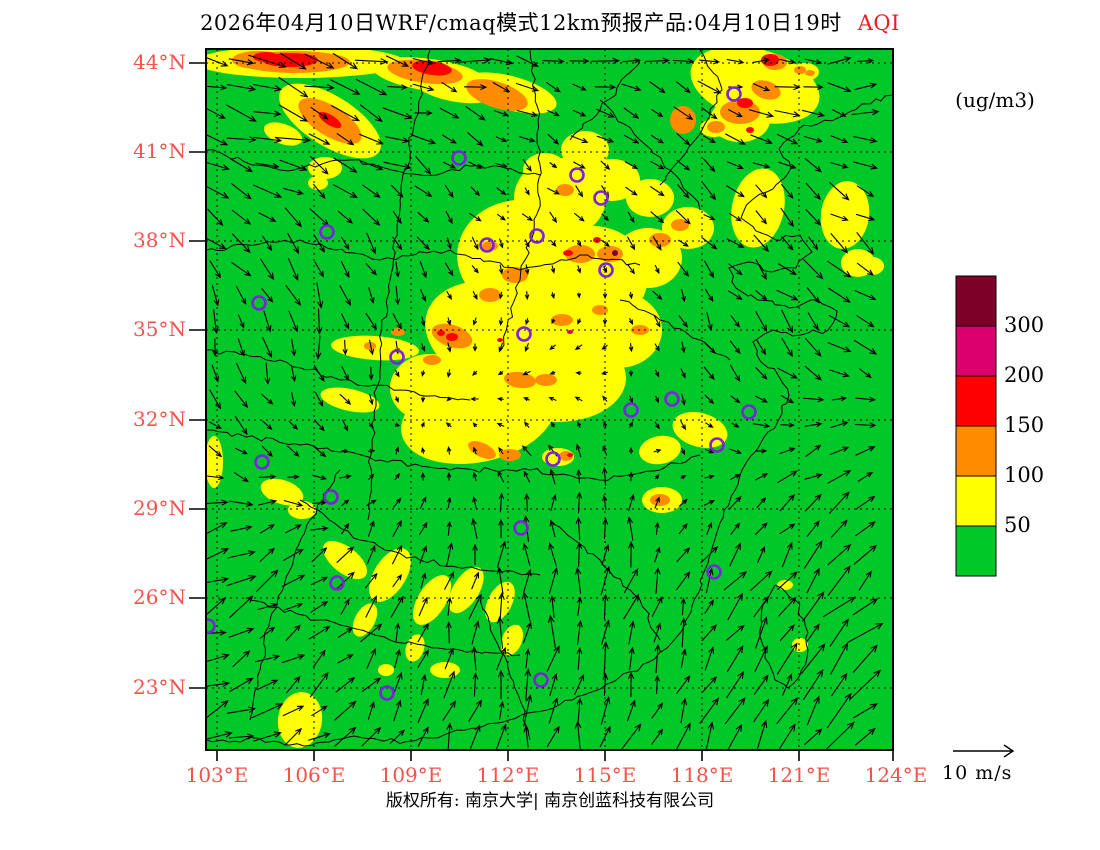  Describe the element at coordinates (896, 775) in the screenshot. I see `lon-label-124E: 124°E` at that location.